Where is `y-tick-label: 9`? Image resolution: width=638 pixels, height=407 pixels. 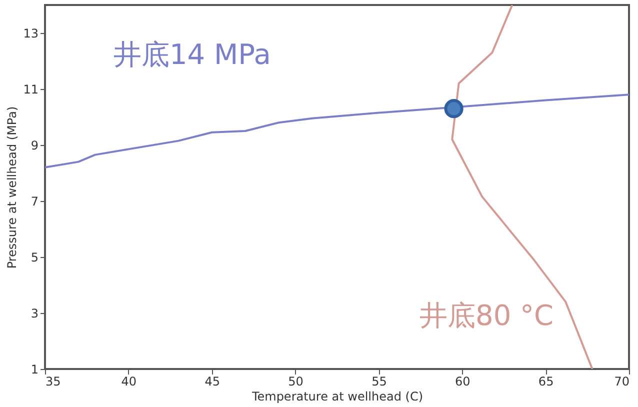 y-tick-label: 9 is located at coordinates (34, 145).